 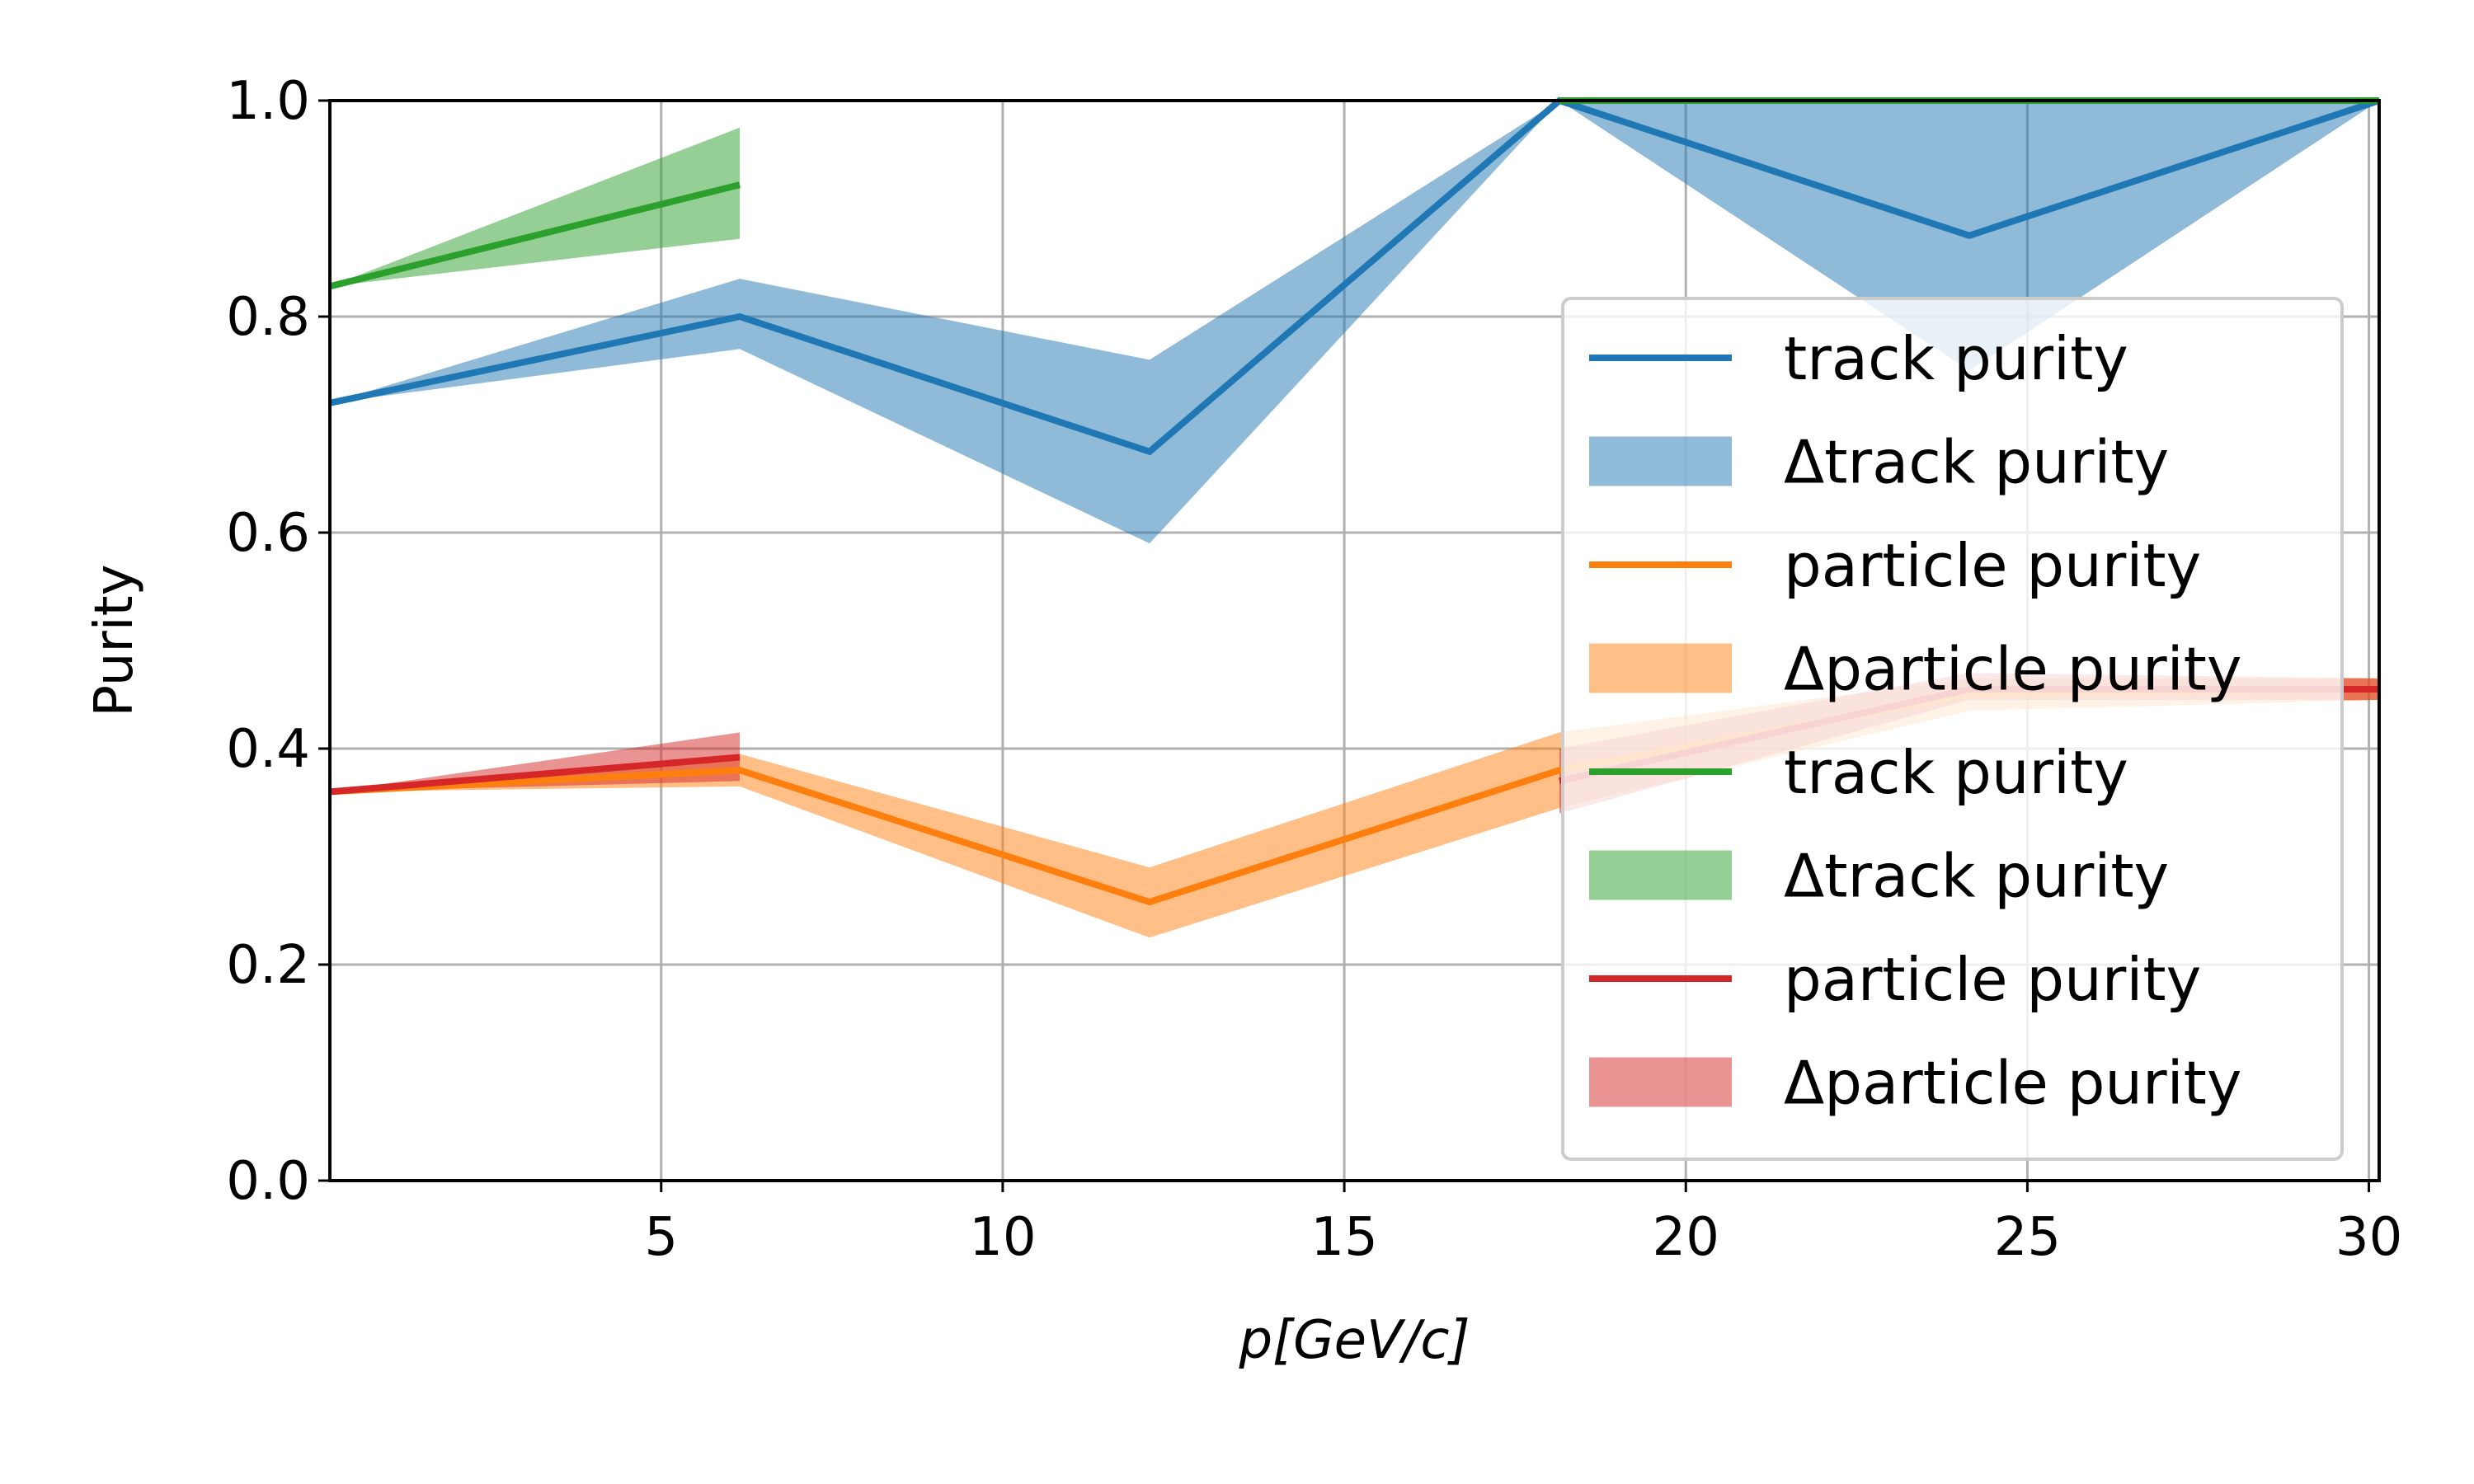 I want to click on x-axis-label: p[GeV/c], so click(x=1354, y=1340).